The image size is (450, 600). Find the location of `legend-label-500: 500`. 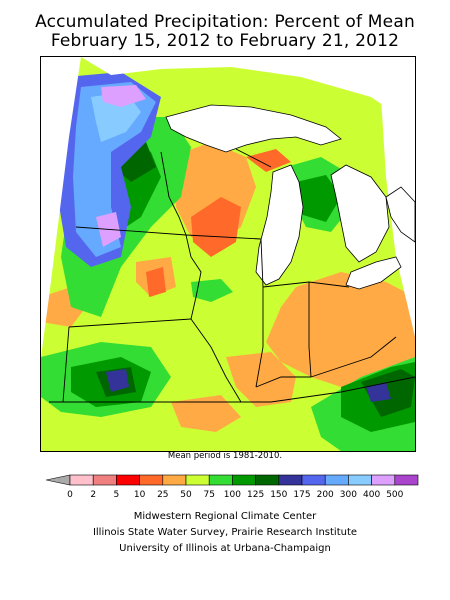

legend-label-500: 500 is located at coordinates (394, 495).